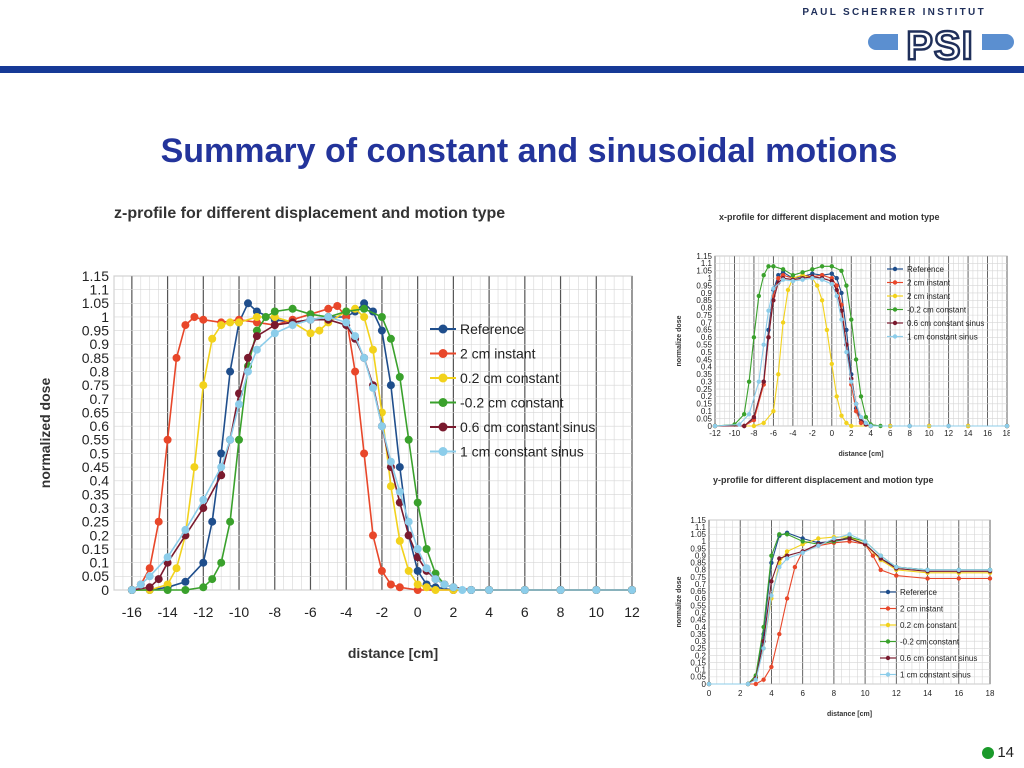 The width and height of the screenshot is (1024, 768). I want to click on x-y-tick-label: 0.35, so click(704, 374).